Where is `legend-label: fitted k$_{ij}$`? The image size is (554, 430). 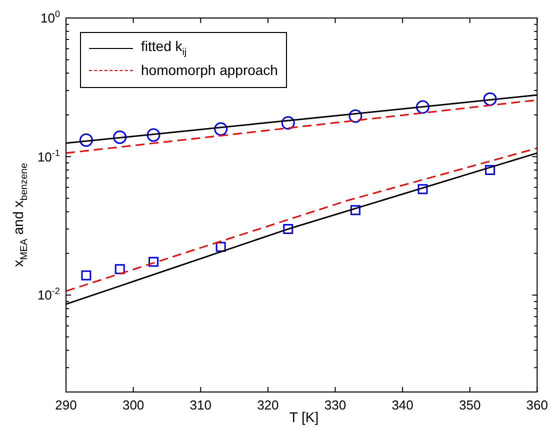
legend-label: fitted k$_{ij}$ is located at coordinates (164, 48).